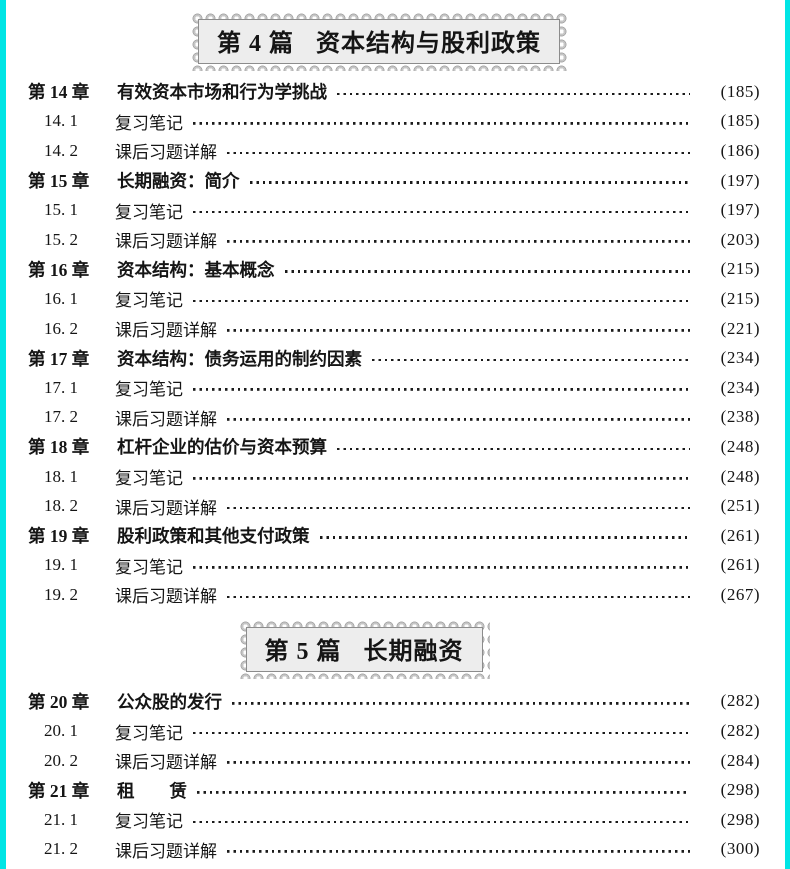 This screenshot has width=790, height=869. What do you see at coordinates (61, 506) in the screenshot?
I see `entry-label: 18. 2` at bounding box center [61, 506].